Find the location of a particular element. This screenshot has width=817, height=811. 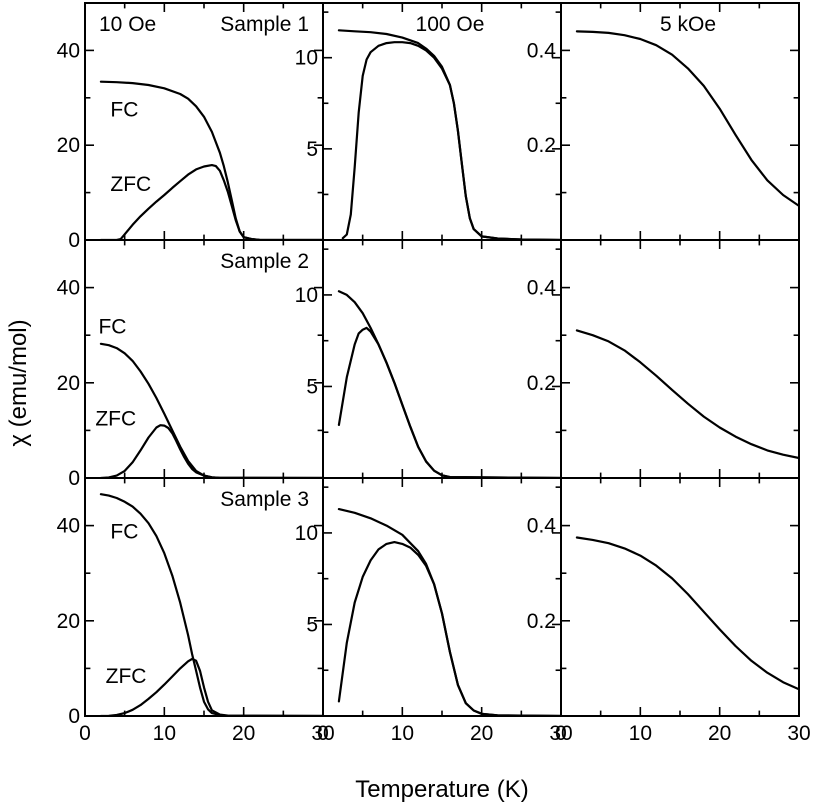

panel-s1-10oe: 0 20 40 FC ZFC 10 Oe Sample 1 is located at coordinates (190, 127).